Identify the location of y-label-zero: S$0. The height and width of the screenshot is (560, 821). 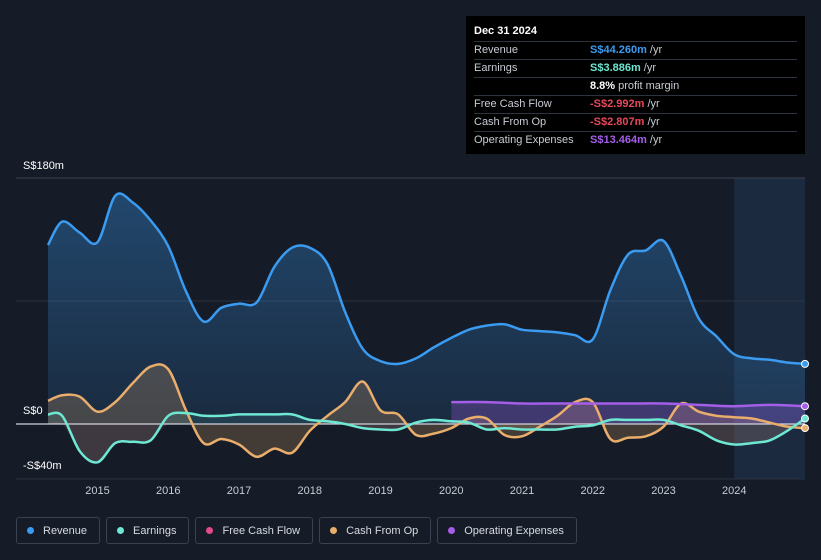
(33, 411).